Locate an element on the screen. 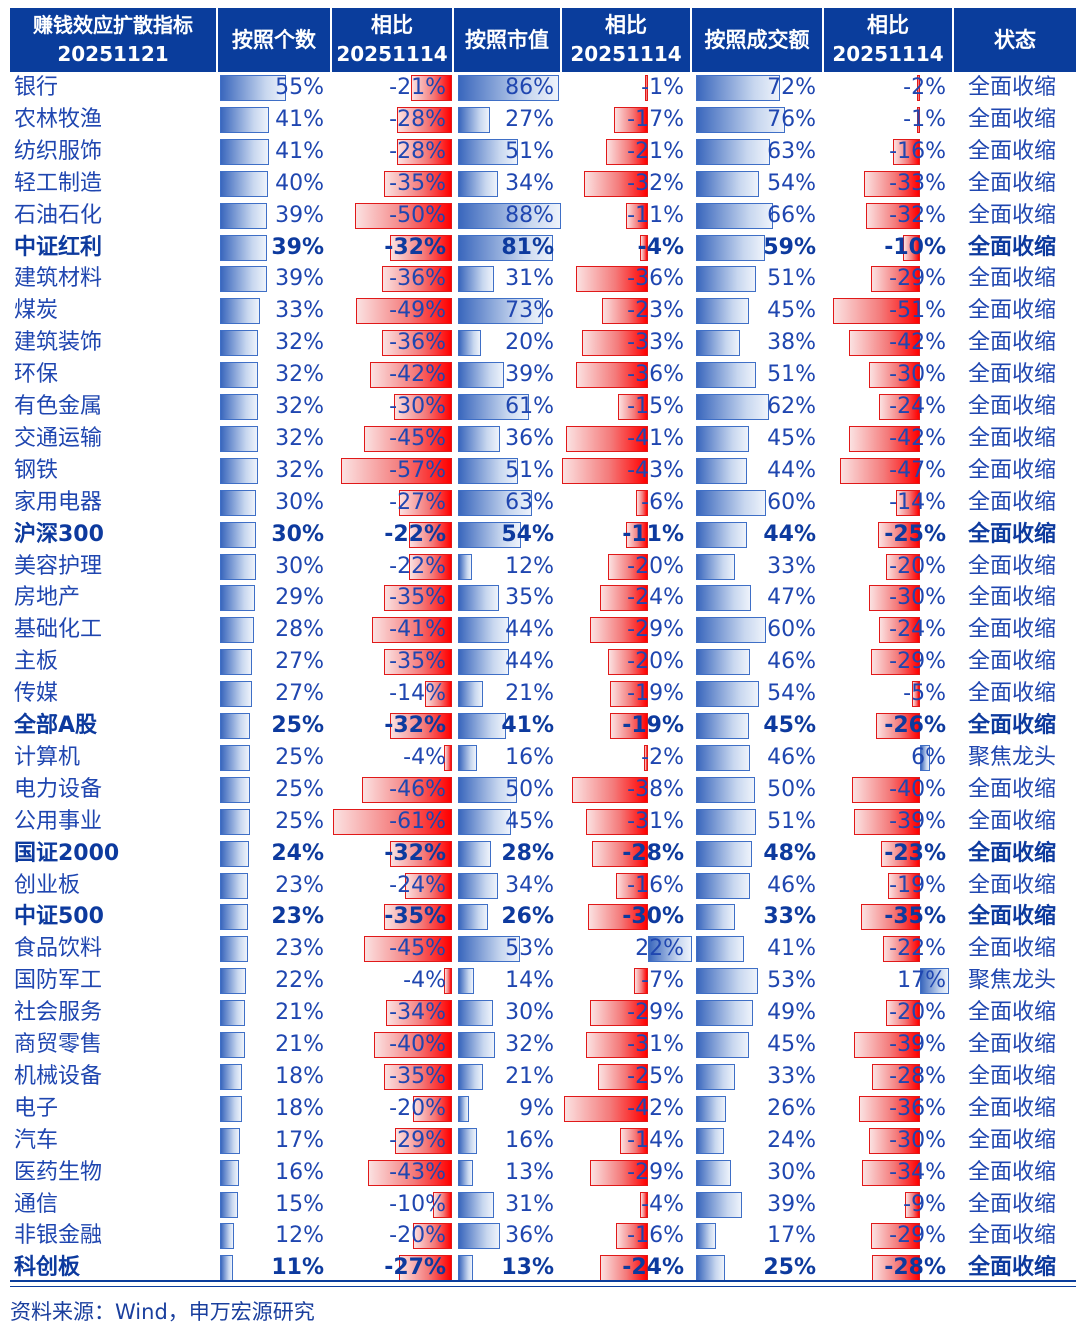 The height and width of the screenshot is (1343, 1080). row-name: 中证500 is located at coordinates (59, 917).